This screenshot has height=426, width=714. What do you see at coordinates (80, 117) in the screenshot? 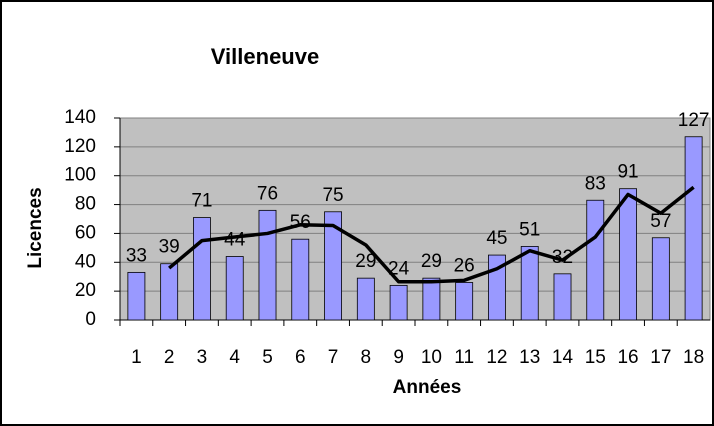
I see `y-tick-label: 140` at bounding box center [80, 117].